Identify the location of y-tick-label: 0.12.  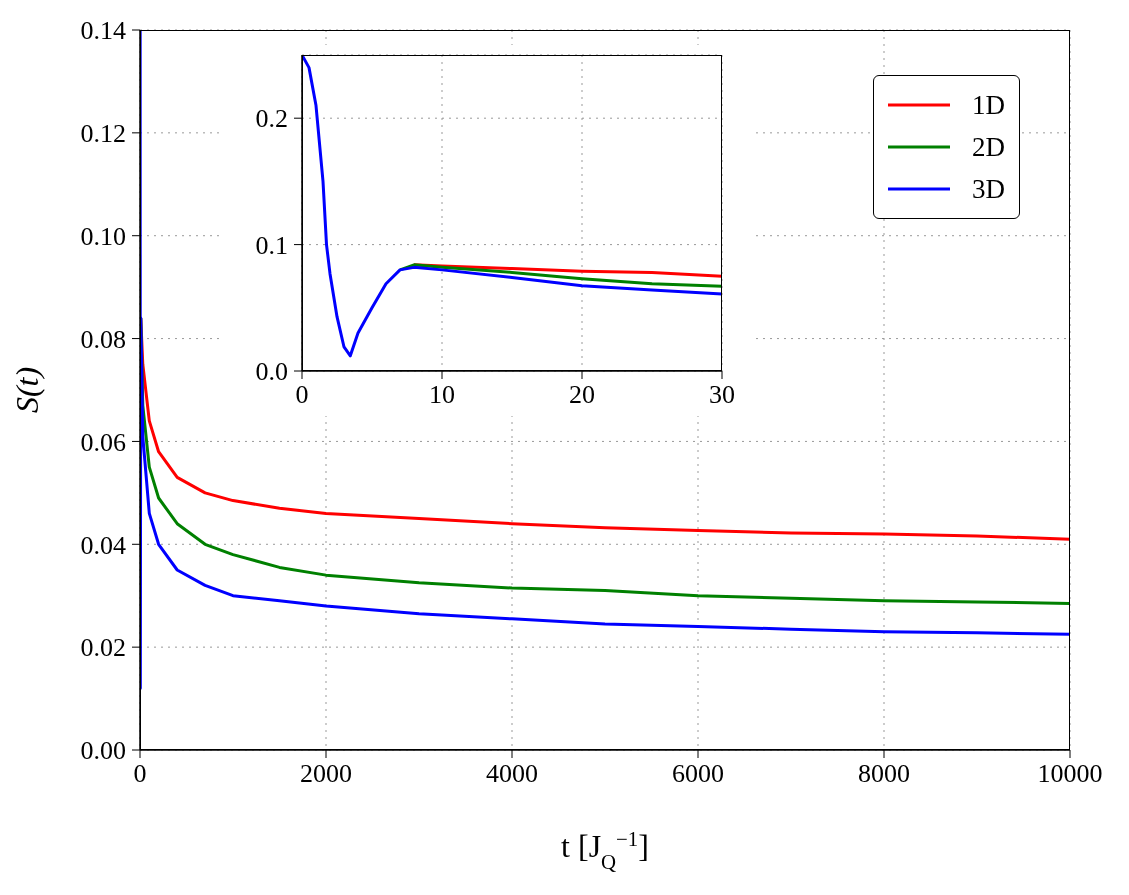
(103, 134).